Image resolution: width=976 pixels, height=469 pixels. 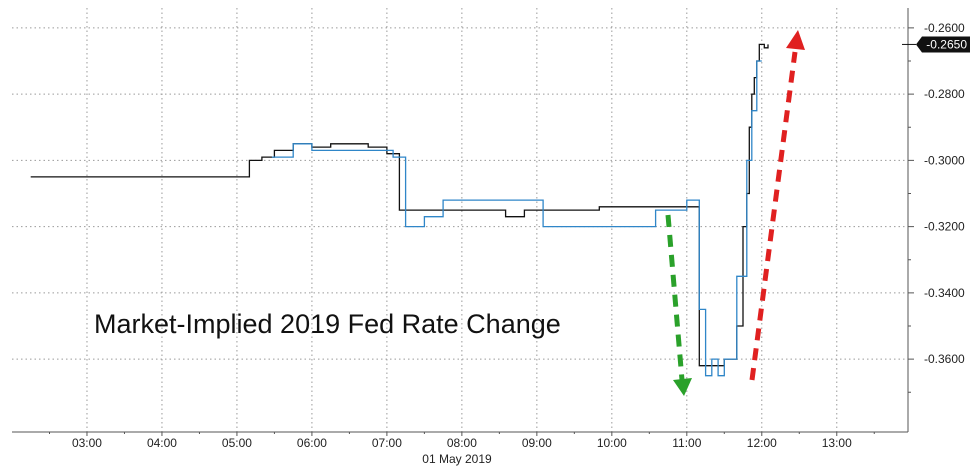 What do you see at coordinates (837, 443) in the screenshot?
I see `x-tick-label: 13:00` at bounding box center [837, 443].